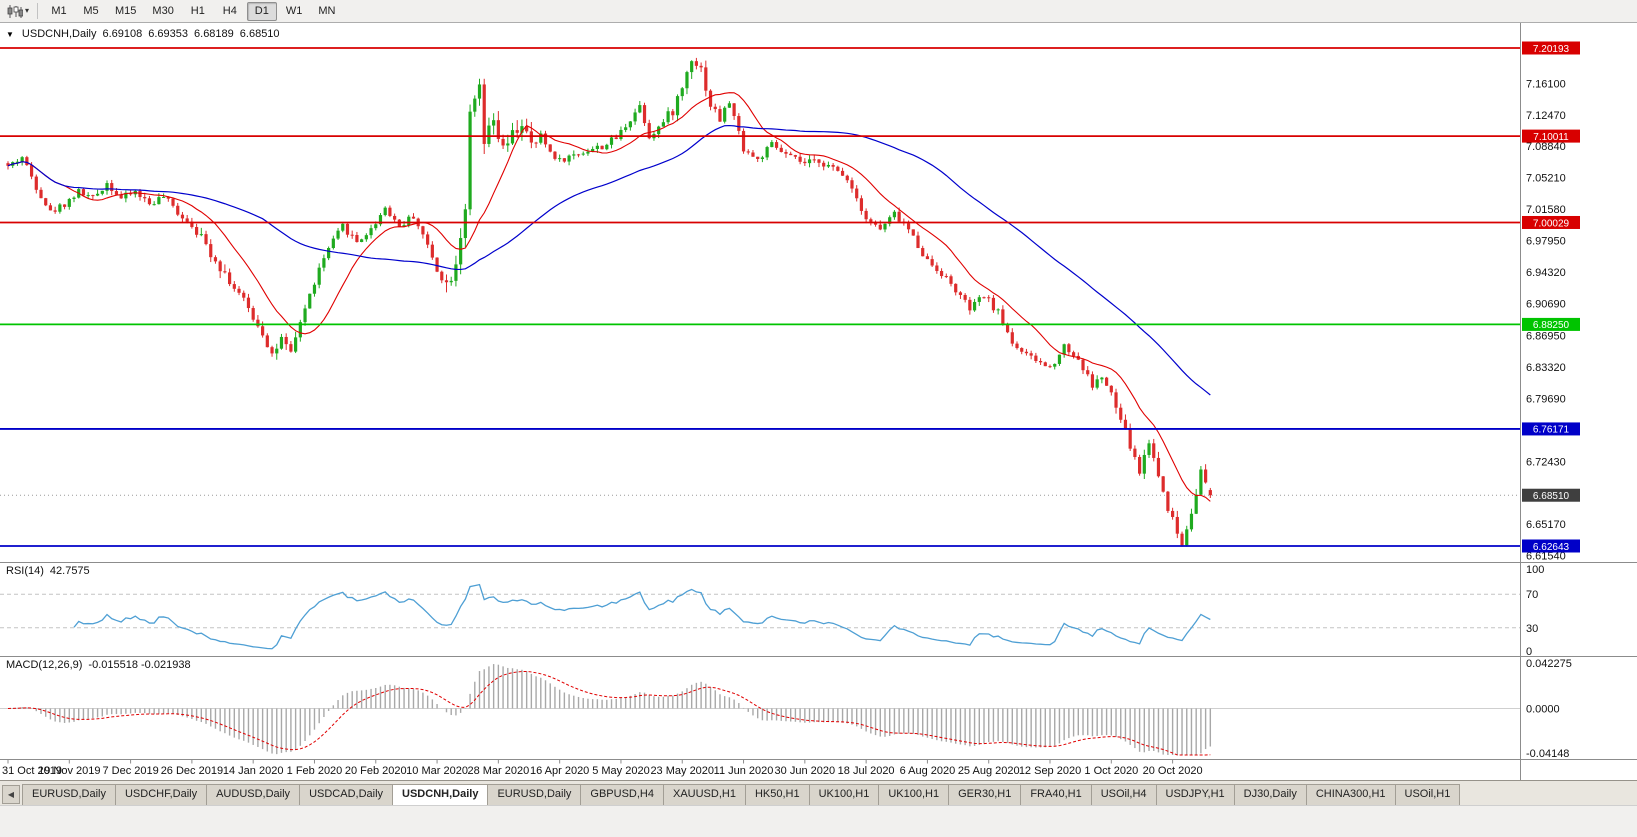 This screenshot has height=837, width=1637. Describe the element at coordinates (122, 34) in the screenshot. I see `quote-open: 6.69108` at that location.